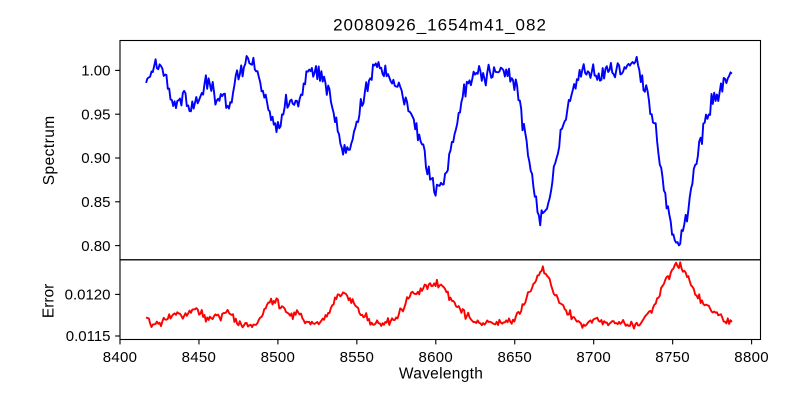 This screenshot has height=405, width=800. Describe the element at coordinates (672, 357) in the screenshot. I see `svg-text: 8750` at that location.